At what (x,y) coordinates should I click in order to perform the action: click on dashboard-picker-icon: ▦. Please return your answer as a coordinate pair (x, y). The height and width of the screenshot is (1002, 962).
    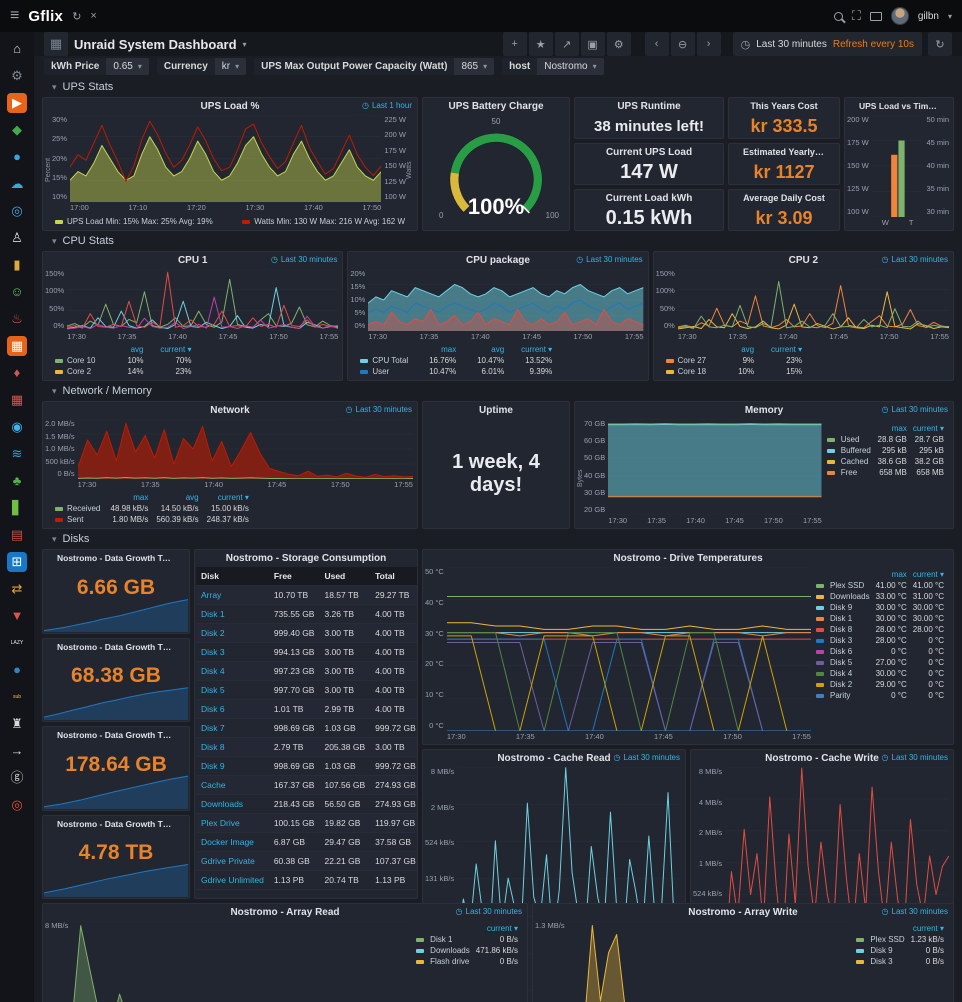
    Looking at the image, I should click on (56, 44).